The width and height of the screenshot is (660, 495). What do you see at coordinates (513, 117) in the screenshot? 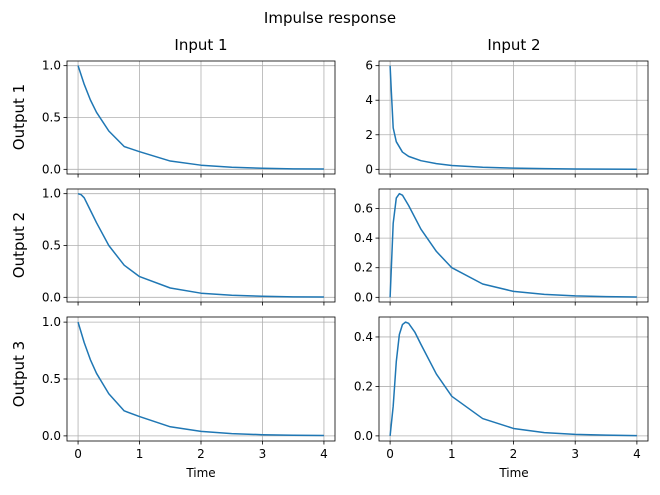
I see `series-line-r1c2` at bounding box center [513, 117].